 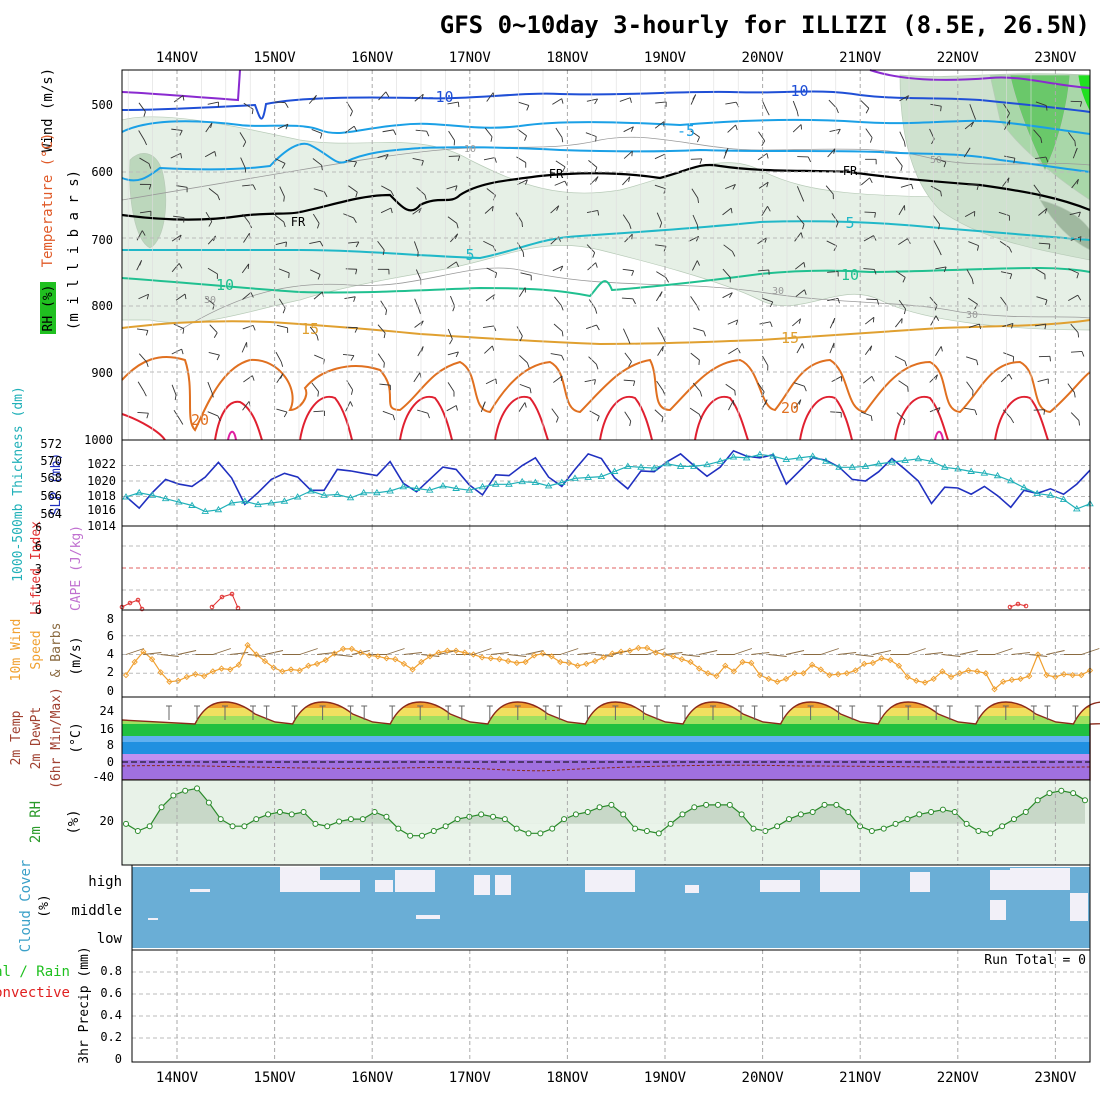 I want to click on label-rh30-b: 30, so click(x=778, y=291).